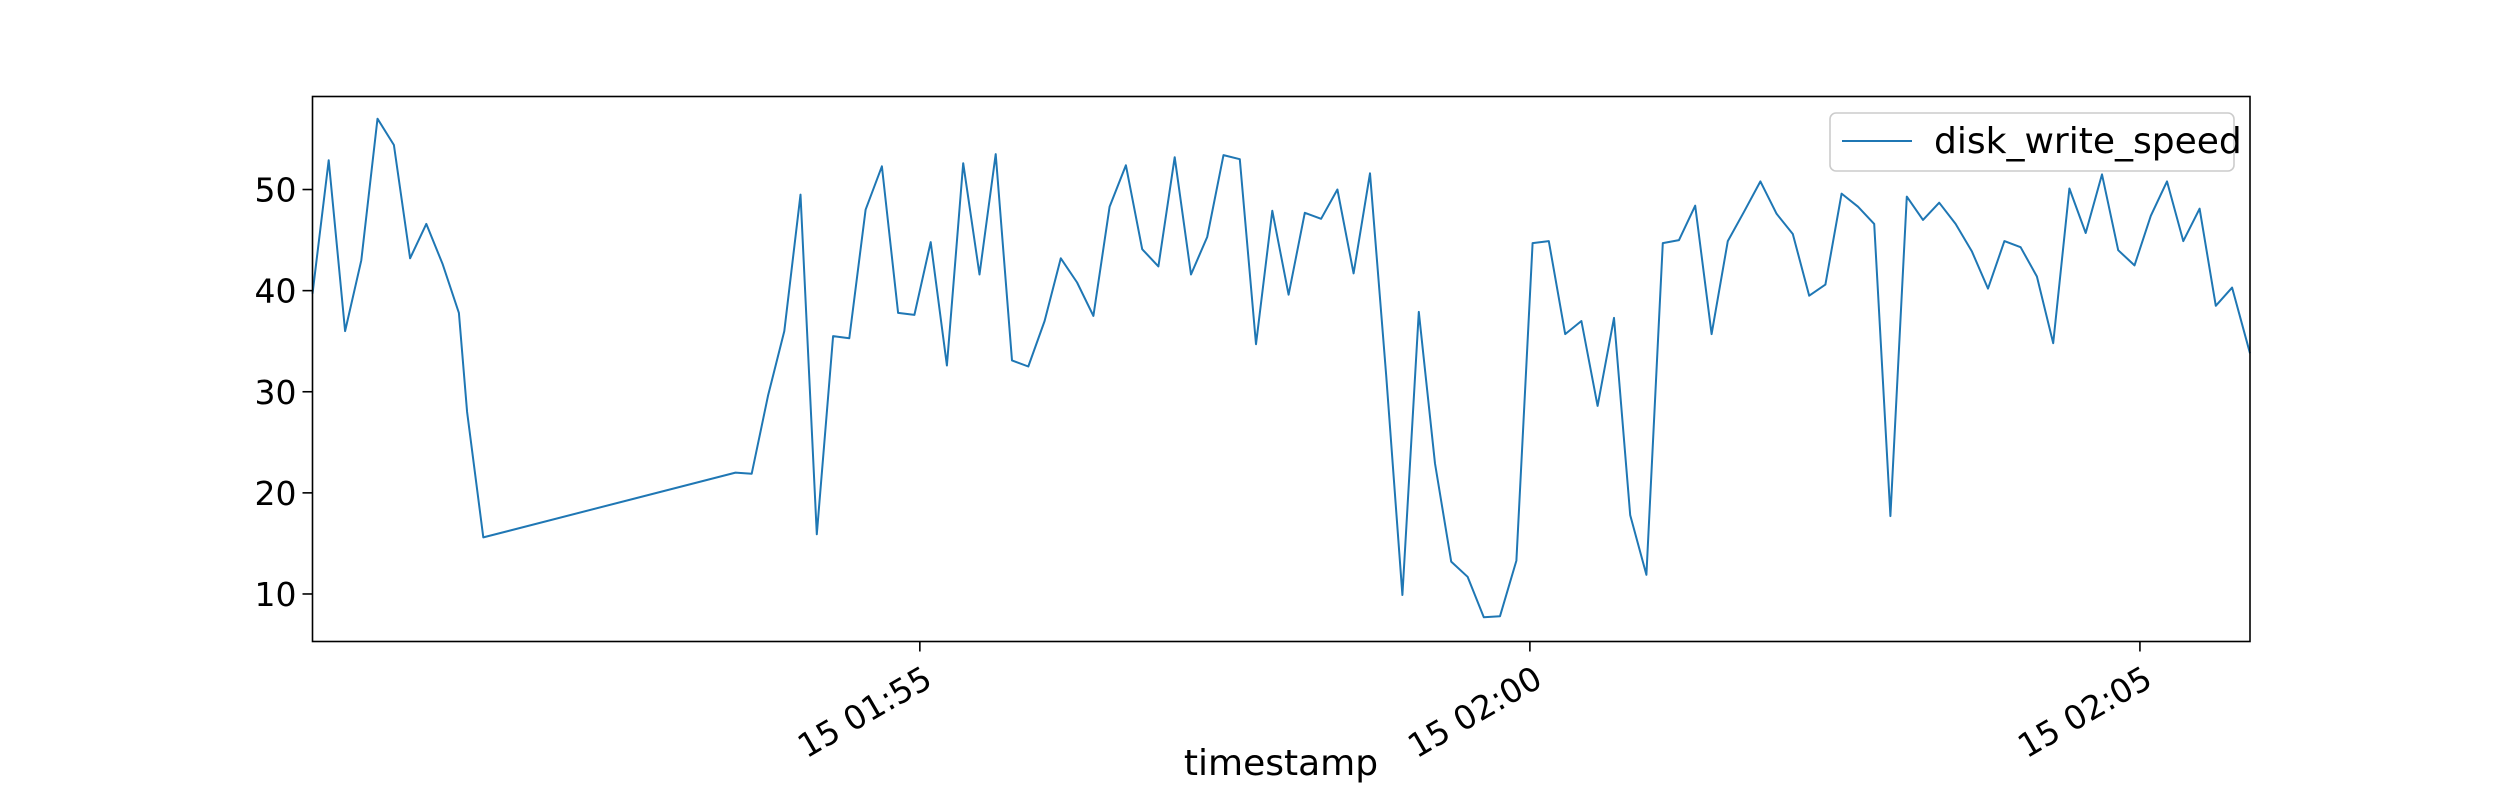 The width and height of the screenshot is (2500, 800). What do you see at coordinates (276, 190) in the screenshot?
I see `y-tick-label: 50` at bounding box center [276, 190].